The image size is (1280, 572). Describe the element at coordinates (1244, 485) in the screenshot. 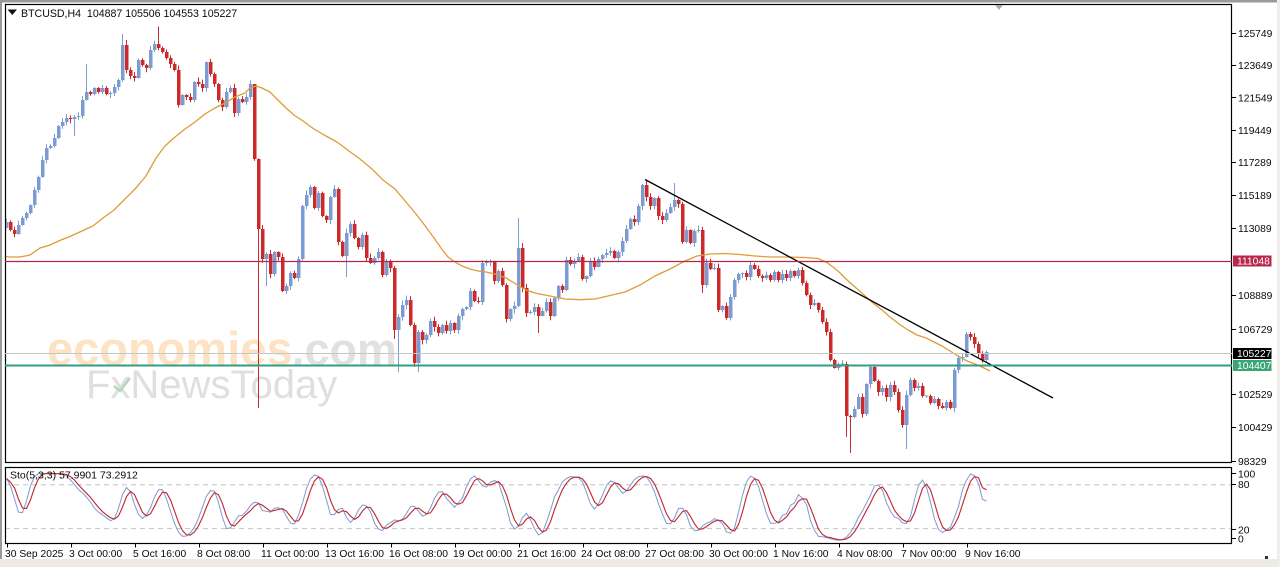

I see `svg-text: 80` at that location.